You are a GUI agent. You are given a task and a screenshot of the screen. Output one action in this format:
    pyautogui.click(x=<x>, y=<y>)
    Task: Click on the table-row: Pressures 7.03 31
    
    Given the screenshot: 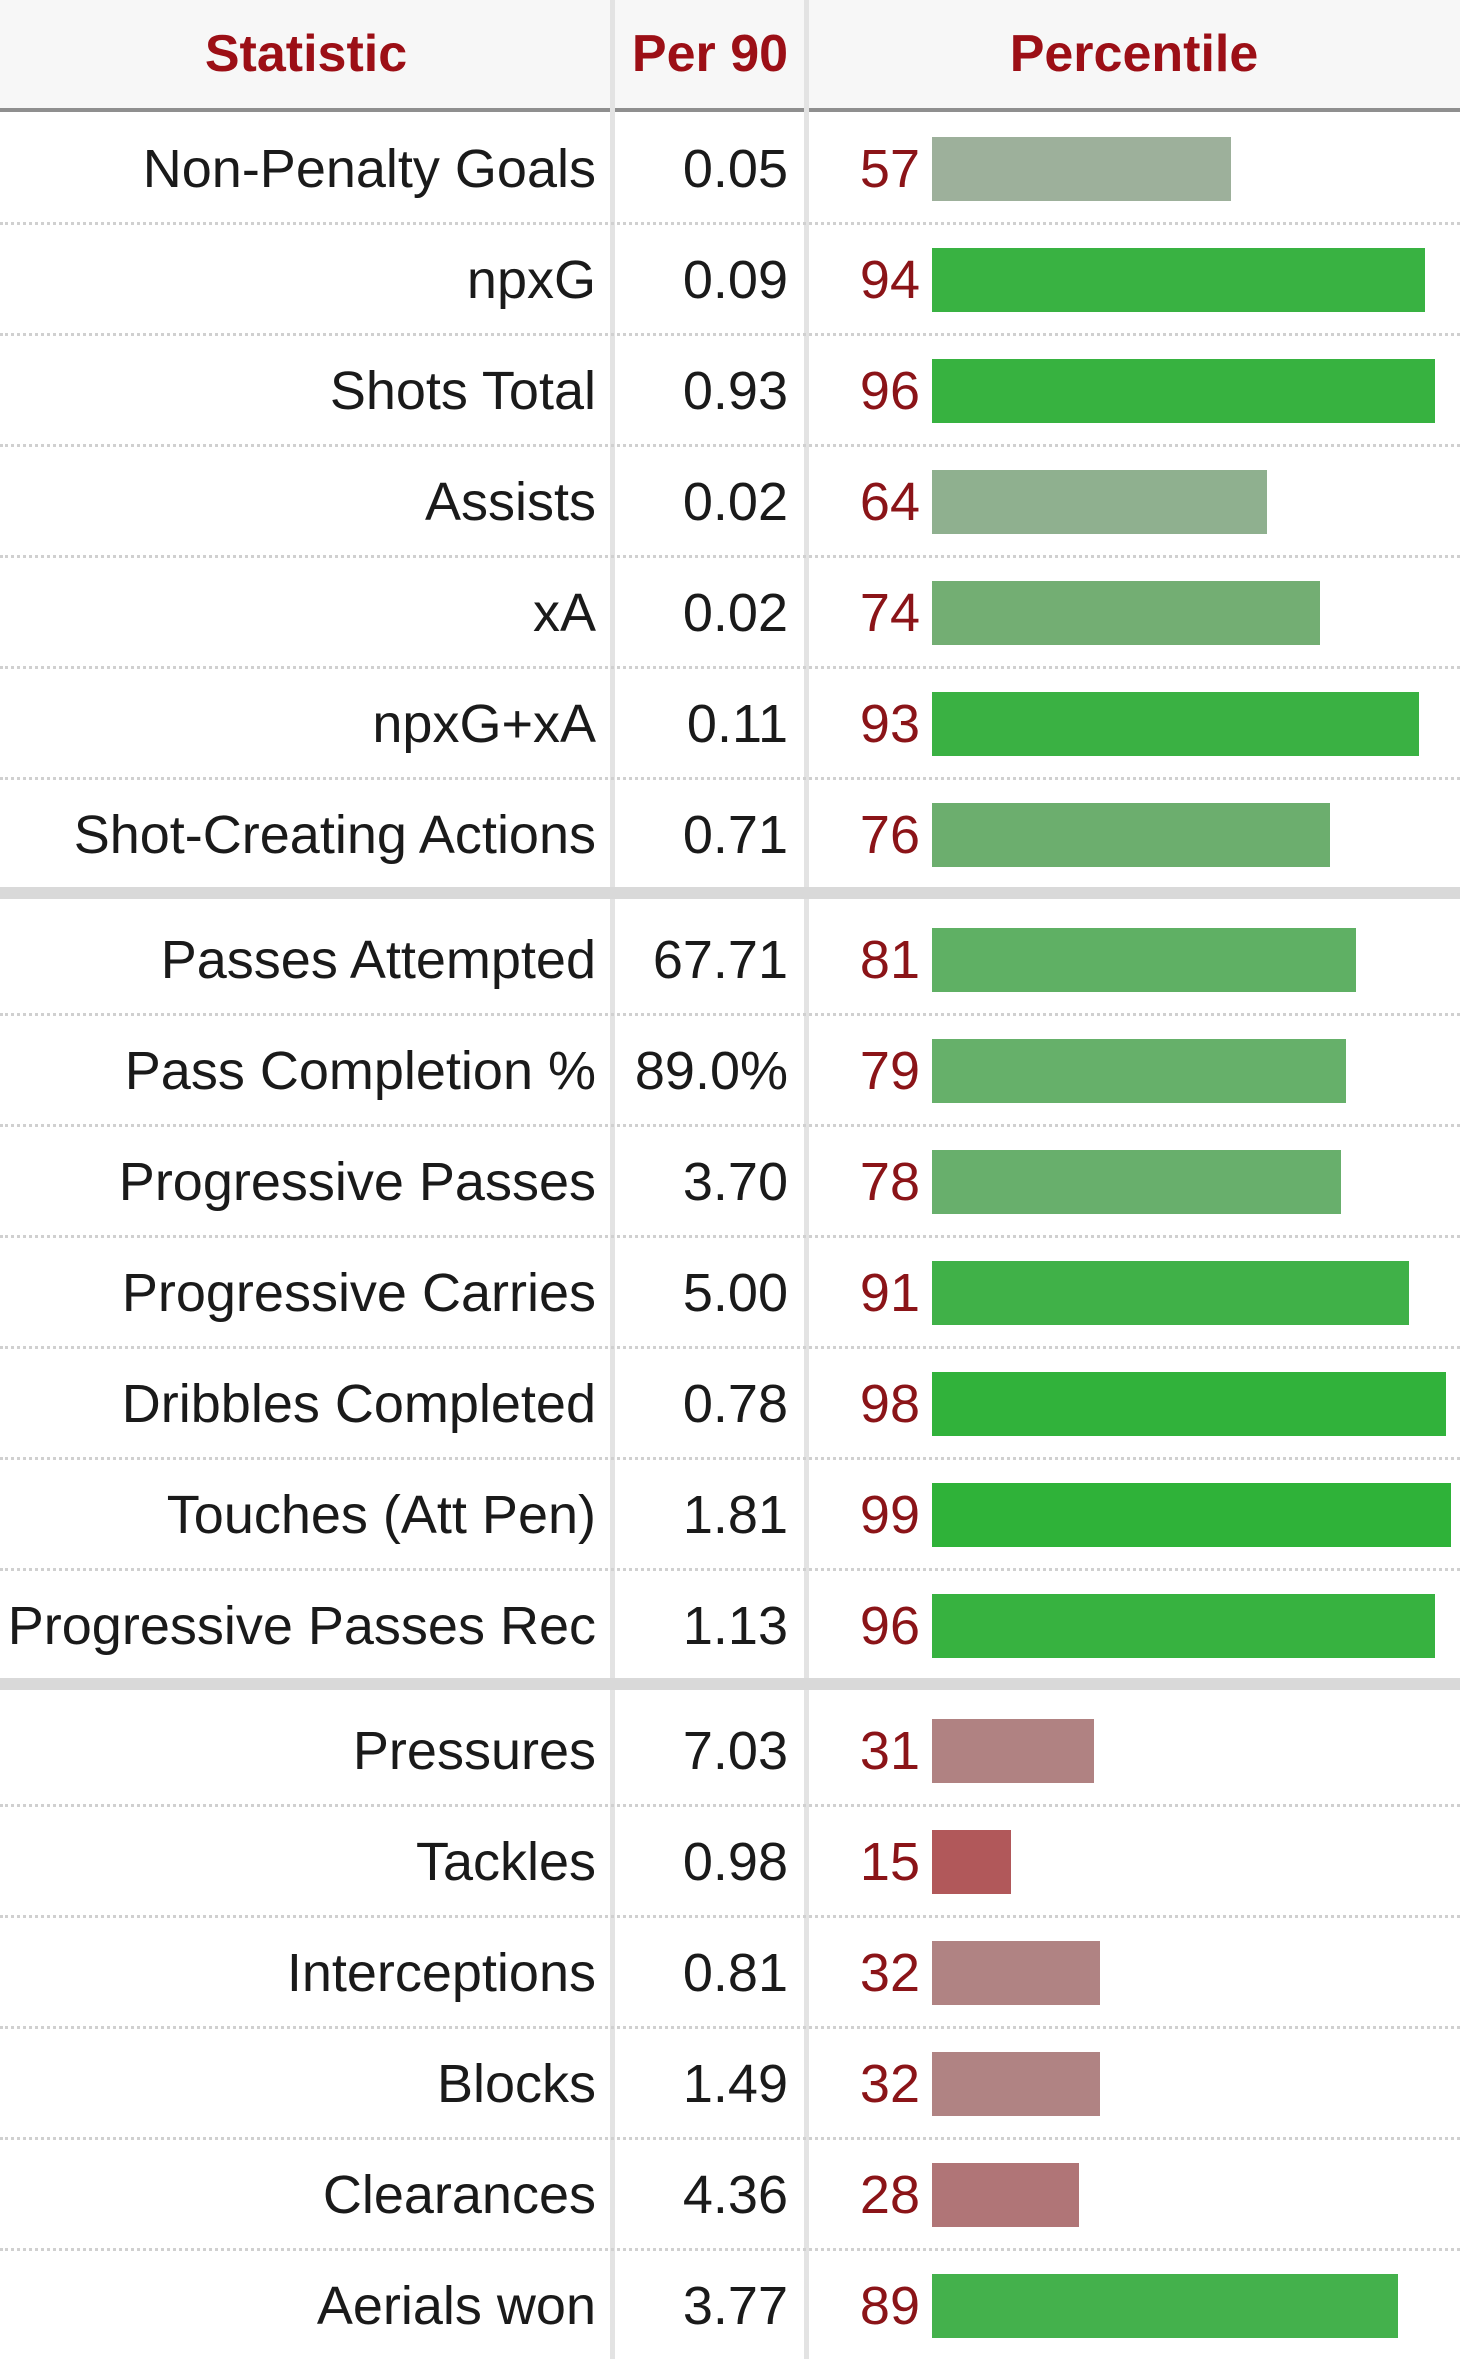 What is the action you would take?
    pyautogui.click(x=730, y=1751)
    